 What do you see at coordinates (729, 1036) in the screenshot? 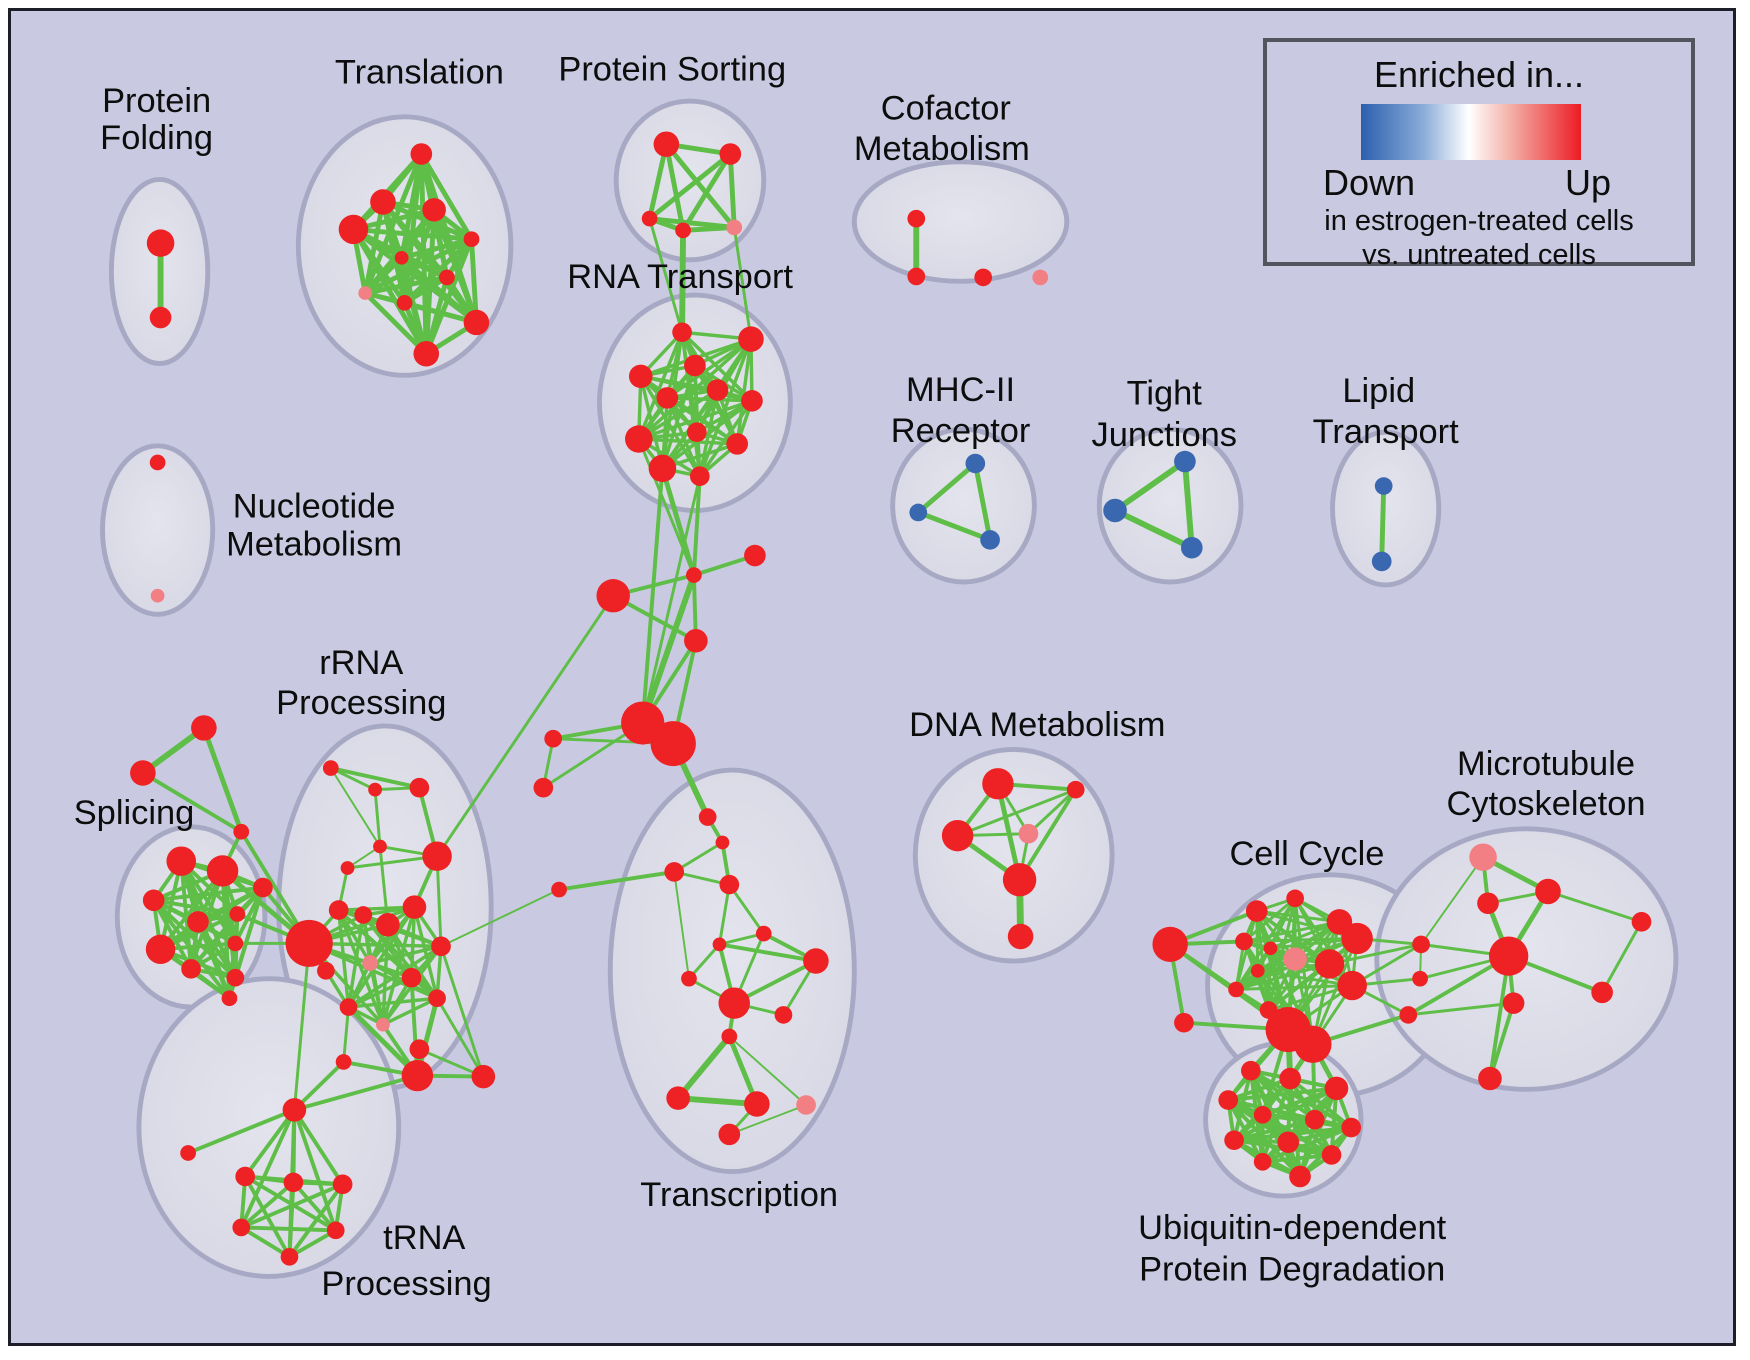
I see `graph-node-q7` at bounding box center [729, 1036].